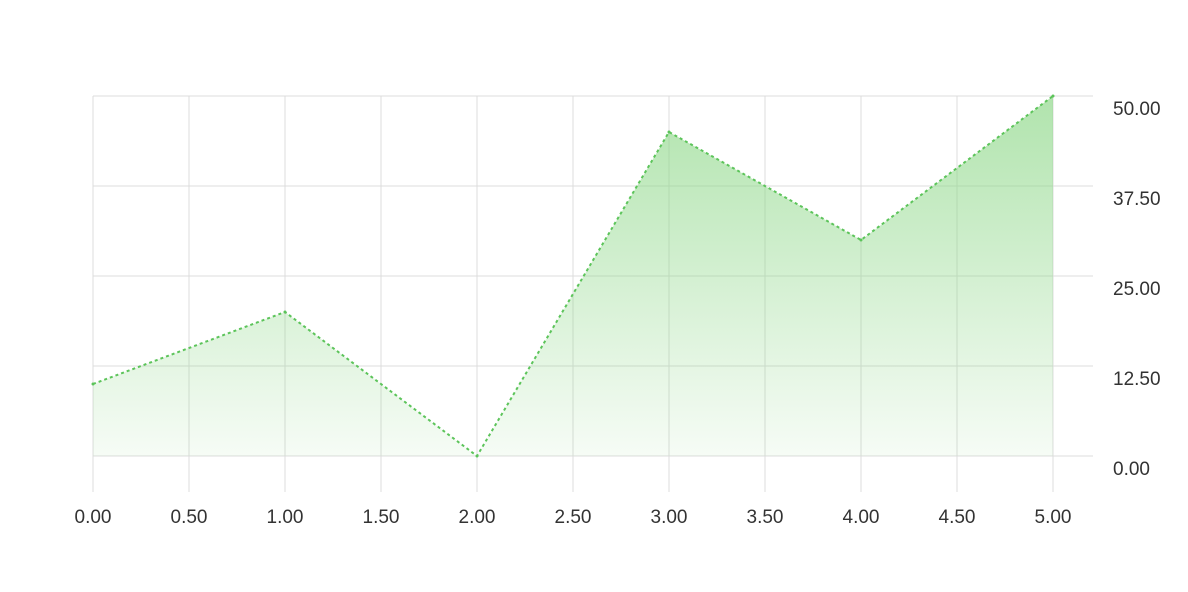 Image resolution: width=1188 pixels, height=592 pixels. What do you see at coordinates (669, 517) in the screenshot?
I see `x-tick-label: 3.00` at bounding box center [669, 517].